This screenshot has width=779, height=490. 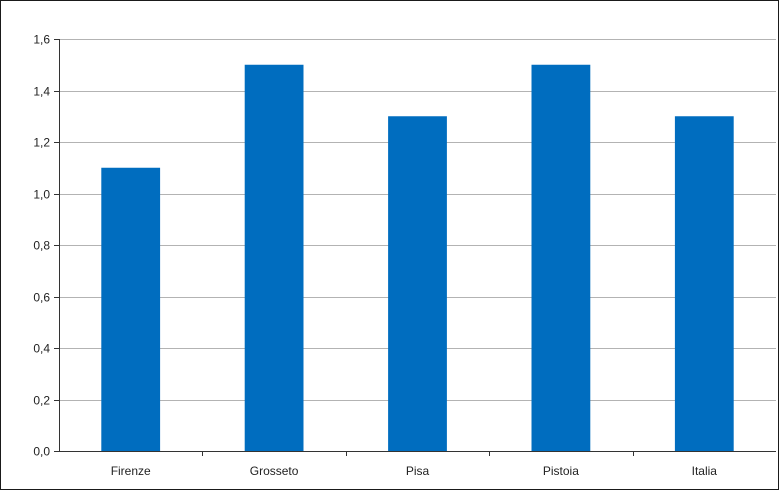 What do you see at coordinates (41, 349) in the screenshot?
I see `y-tick-label: 0,4` at bounding box center [41, 349].